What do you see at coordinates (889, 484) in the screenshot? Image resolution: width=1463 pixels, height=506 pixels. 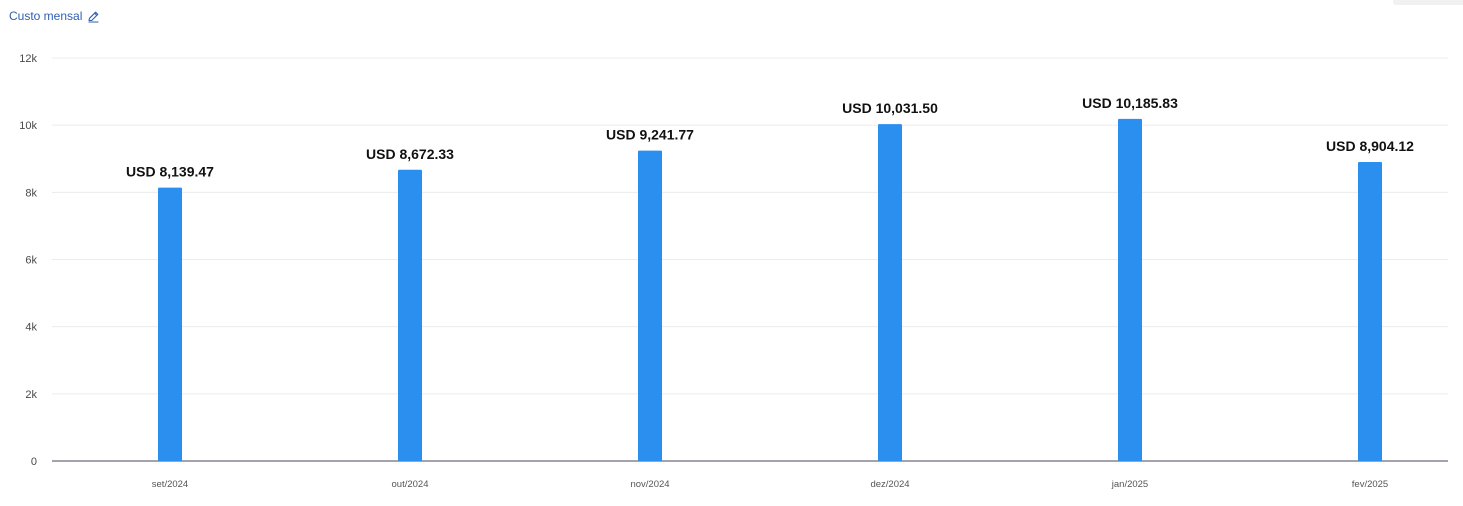 I see `x-tick-label: dez/2024` at bounding box center [889, 484].